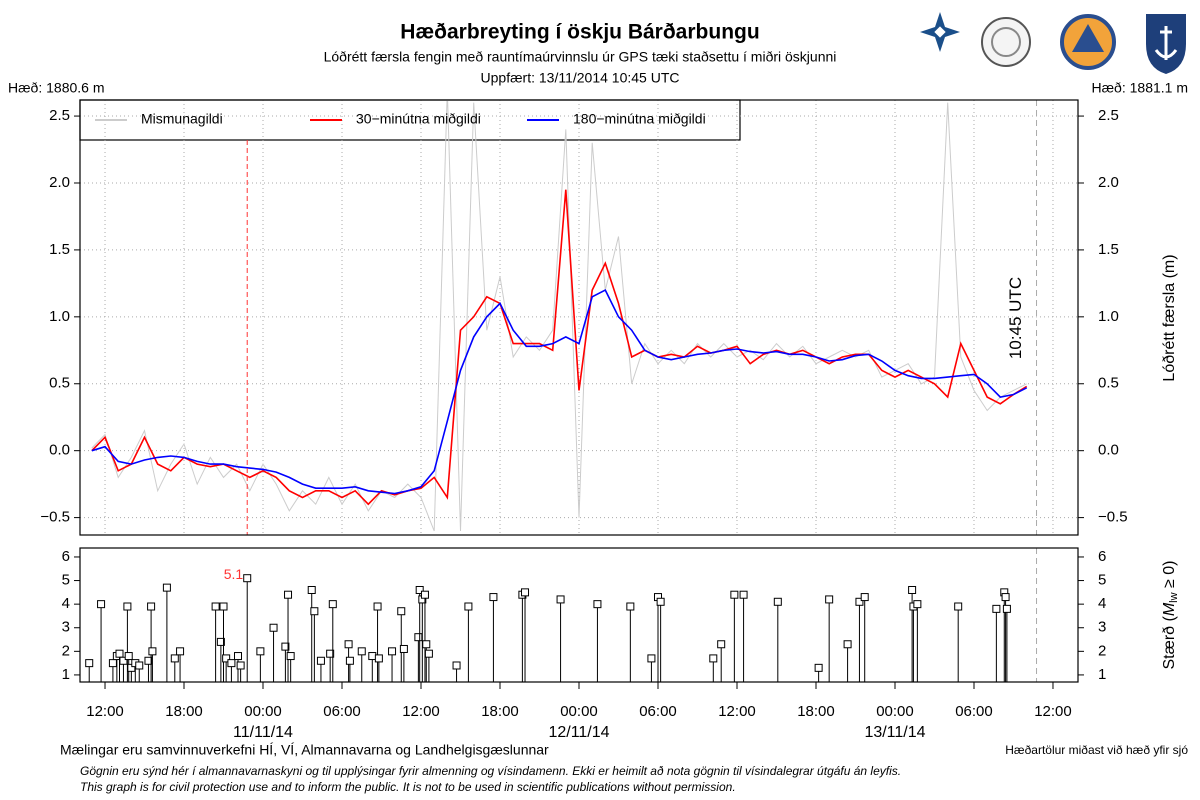 Image resolution: width=1200 pixels, height=800 pixels. What do you see at coordinates (1102, 674) in the screenshot?
I see `y-tick-label: 1` at bounding box center [1102, 674].